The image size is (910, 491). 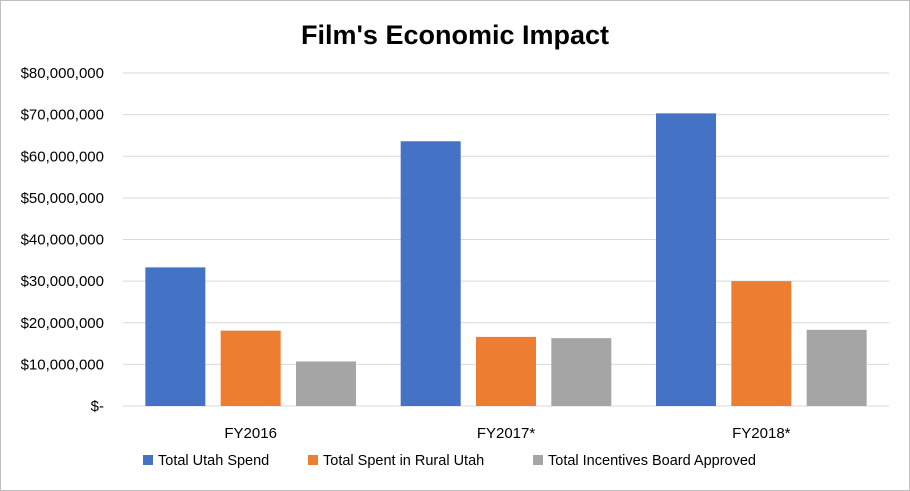 I want to click on x-axis-category-labels: FY2016 FY2017* FY2018*, so click(x=507, y=433).